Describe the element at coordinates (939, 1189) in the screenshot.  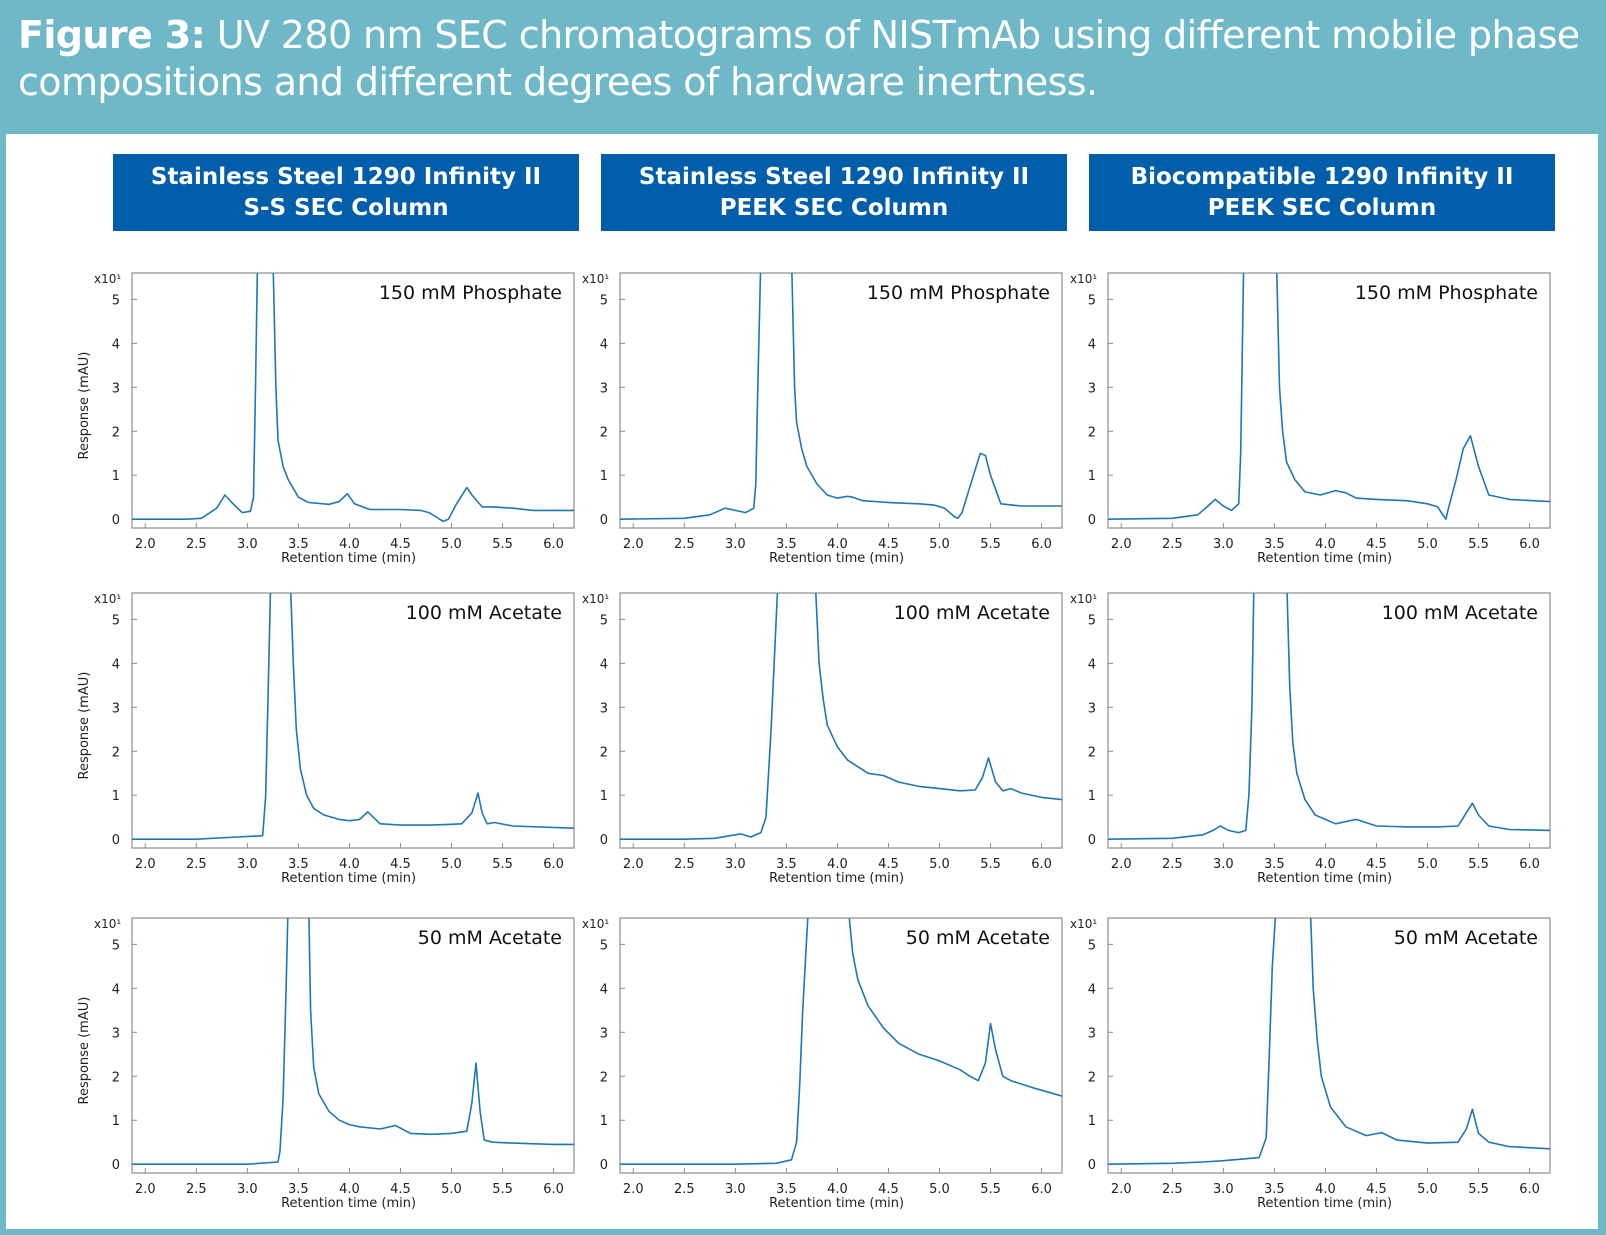
I see `chart-3-2-x-tick-label: 5.0` at that location.